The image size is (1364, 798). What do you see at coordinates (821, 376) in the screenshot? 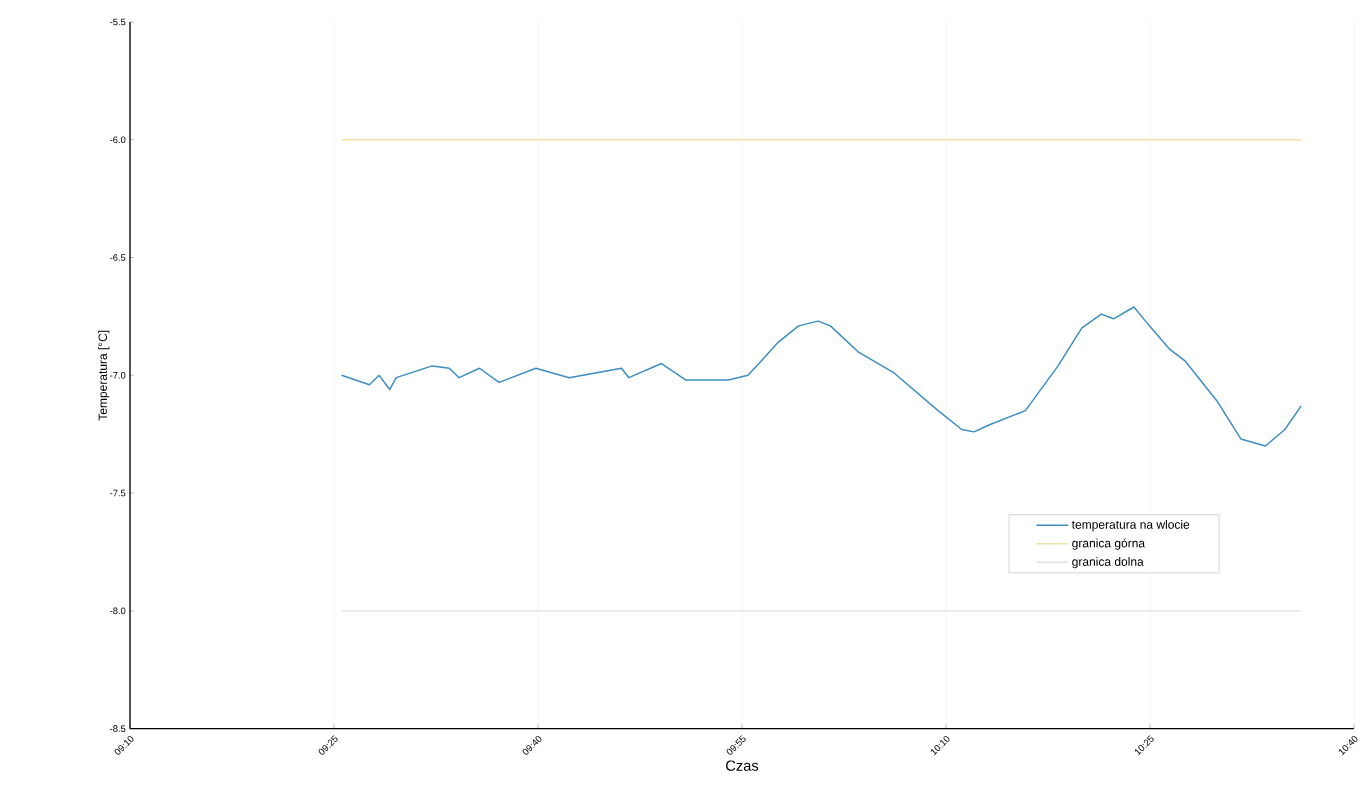
I see `line-series` at bounding box center [821, 376].